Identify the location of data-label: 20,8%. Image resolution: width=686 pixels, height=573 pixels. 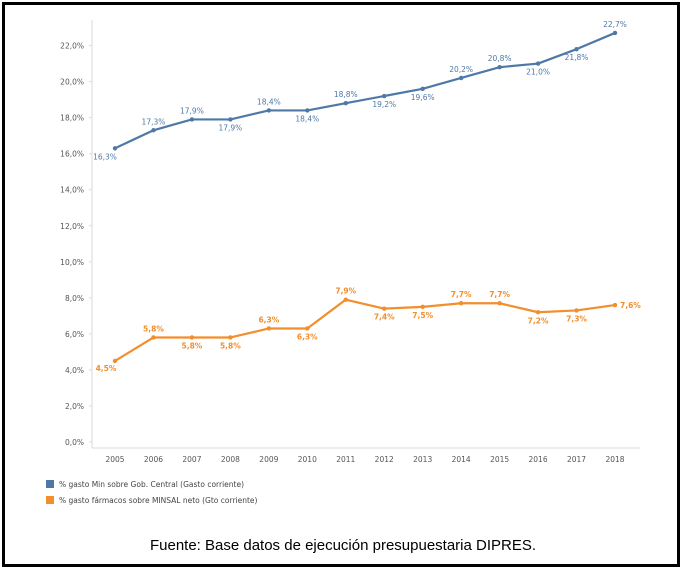
(500, 58).